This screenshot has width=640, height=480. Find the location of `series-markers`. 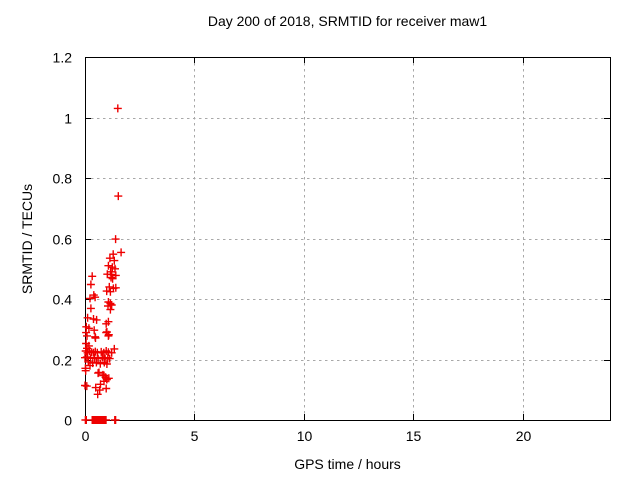

series-markers is located at coordinates (103, 264).